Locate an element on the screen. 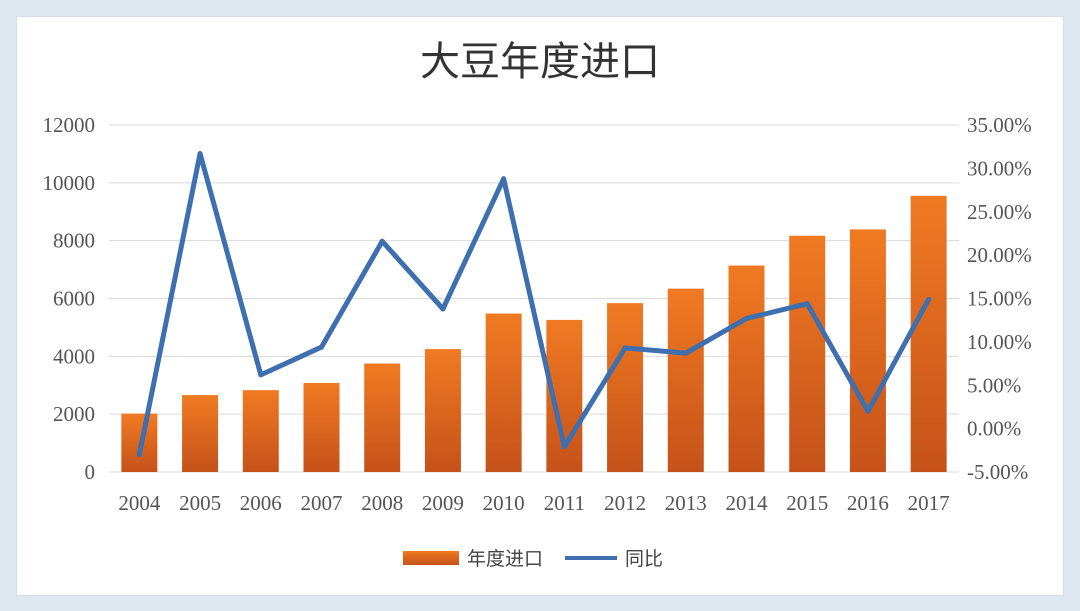  left-axis: 0 2000 4000 6000 8000 10000 12000 is located at coordinates (69, 298).